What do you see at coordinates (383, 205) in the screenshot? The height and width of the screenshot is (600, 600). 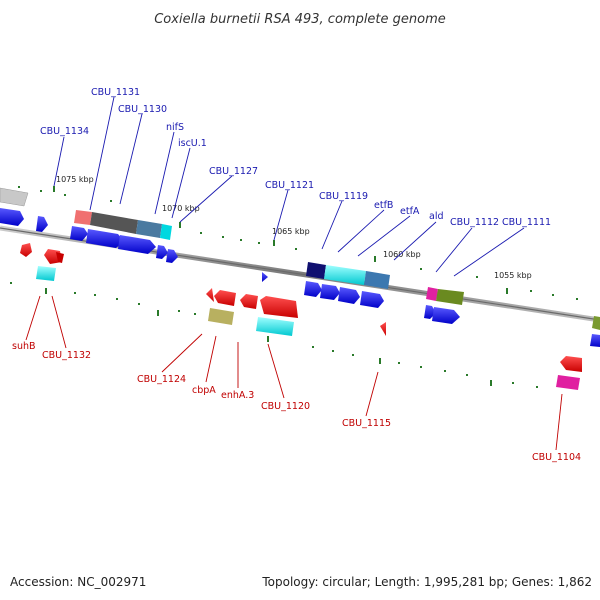 I see `gene-label: etfB` at bounding box center [383, 205].